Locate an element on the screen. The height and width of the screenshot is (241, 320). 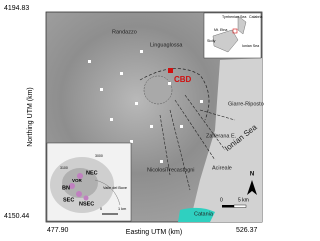
place-label: Nicolosi is located at coordinates (156, 170).